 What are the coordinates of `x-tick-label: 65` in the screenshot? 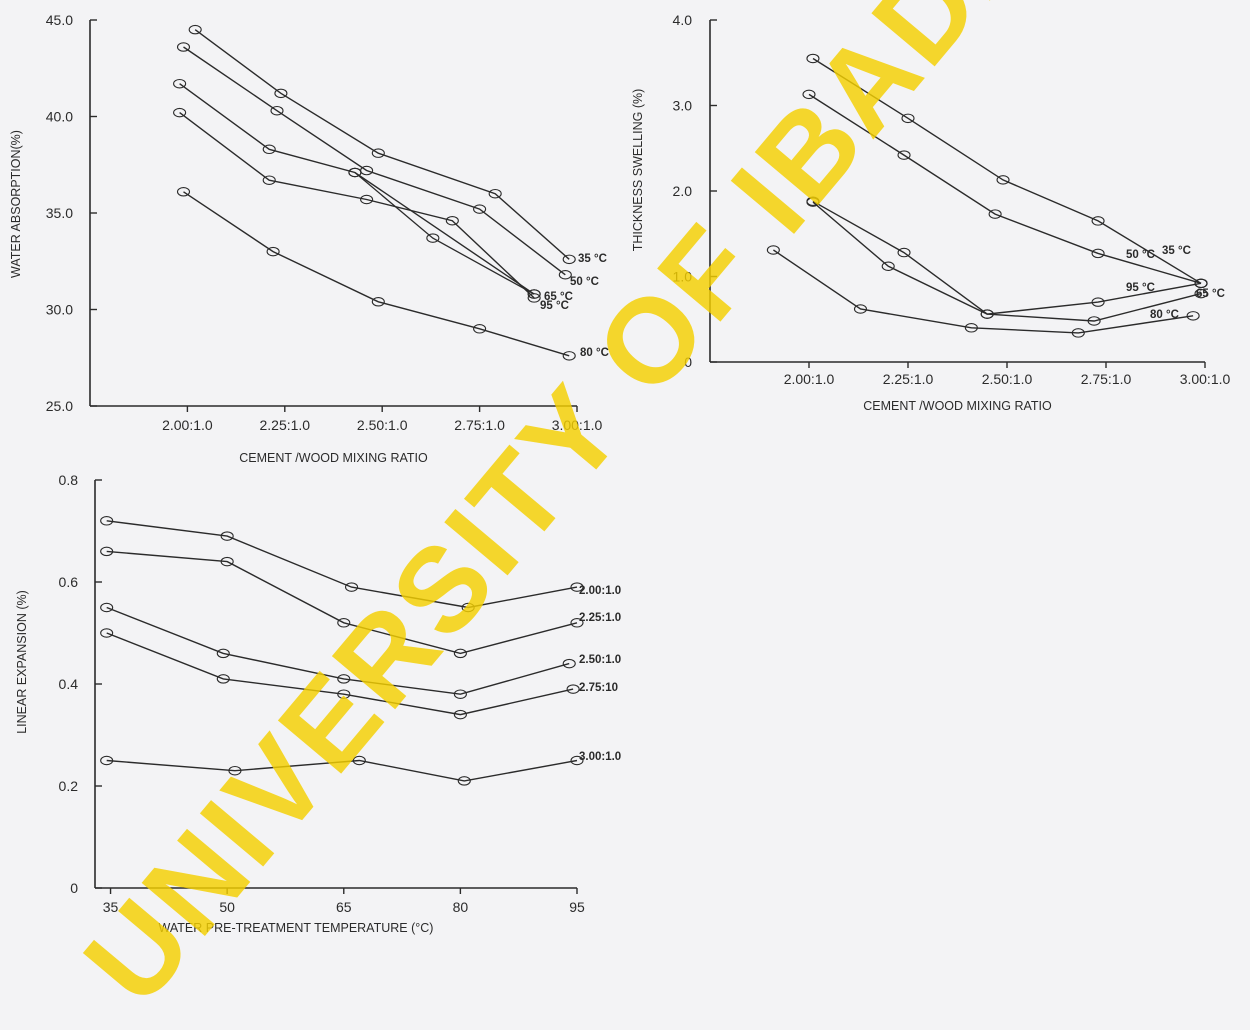 It's located at (344, 907).